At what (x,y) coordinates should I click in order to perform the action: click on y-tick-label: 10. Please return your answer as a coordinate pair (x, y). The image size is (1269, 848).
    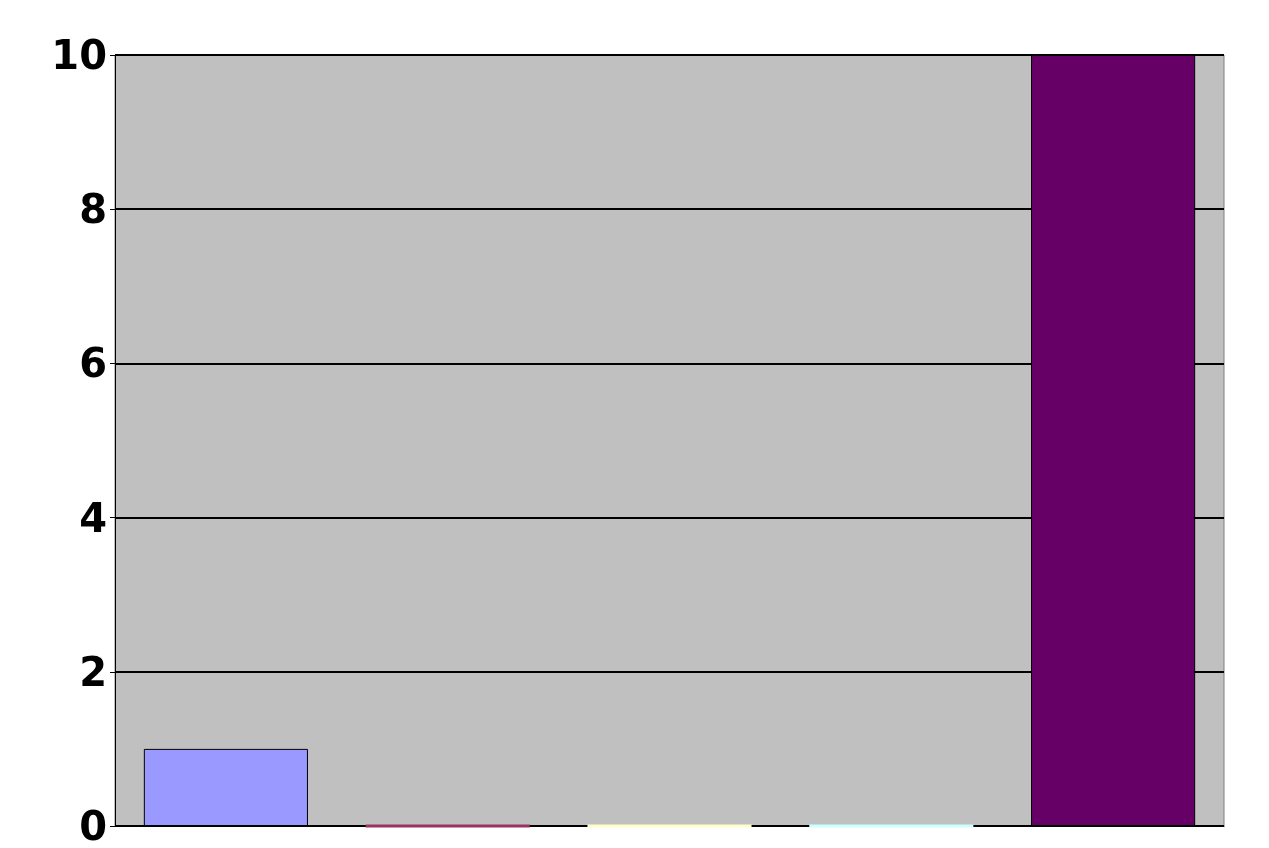
    Looking at the image, I should click on (79, 55).